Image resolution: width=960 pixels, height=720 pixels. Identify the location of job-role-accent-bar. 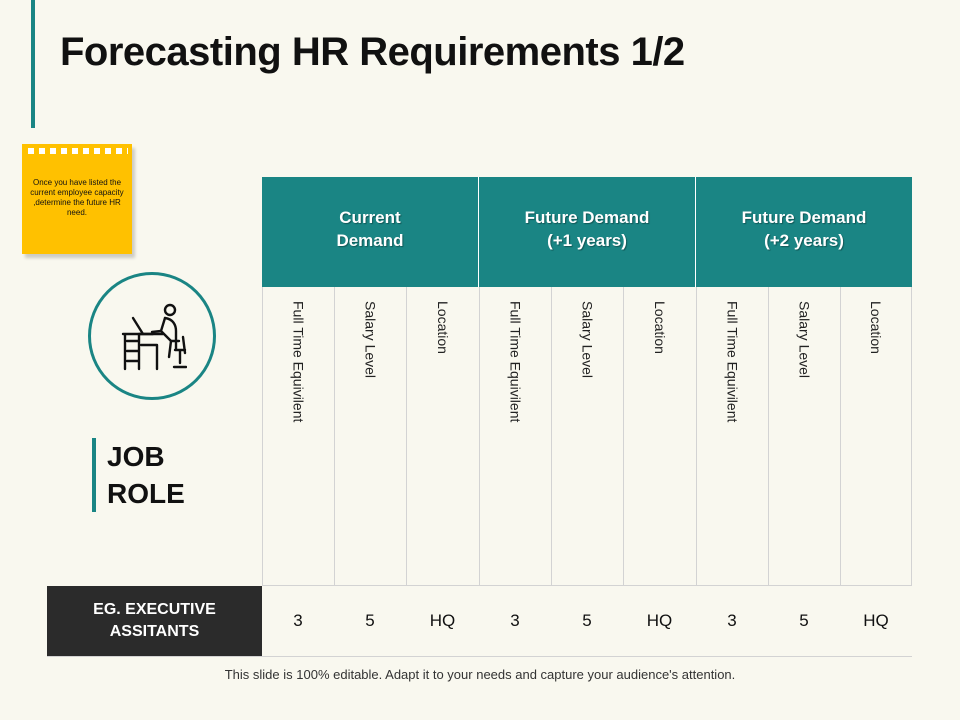
(94, 475).